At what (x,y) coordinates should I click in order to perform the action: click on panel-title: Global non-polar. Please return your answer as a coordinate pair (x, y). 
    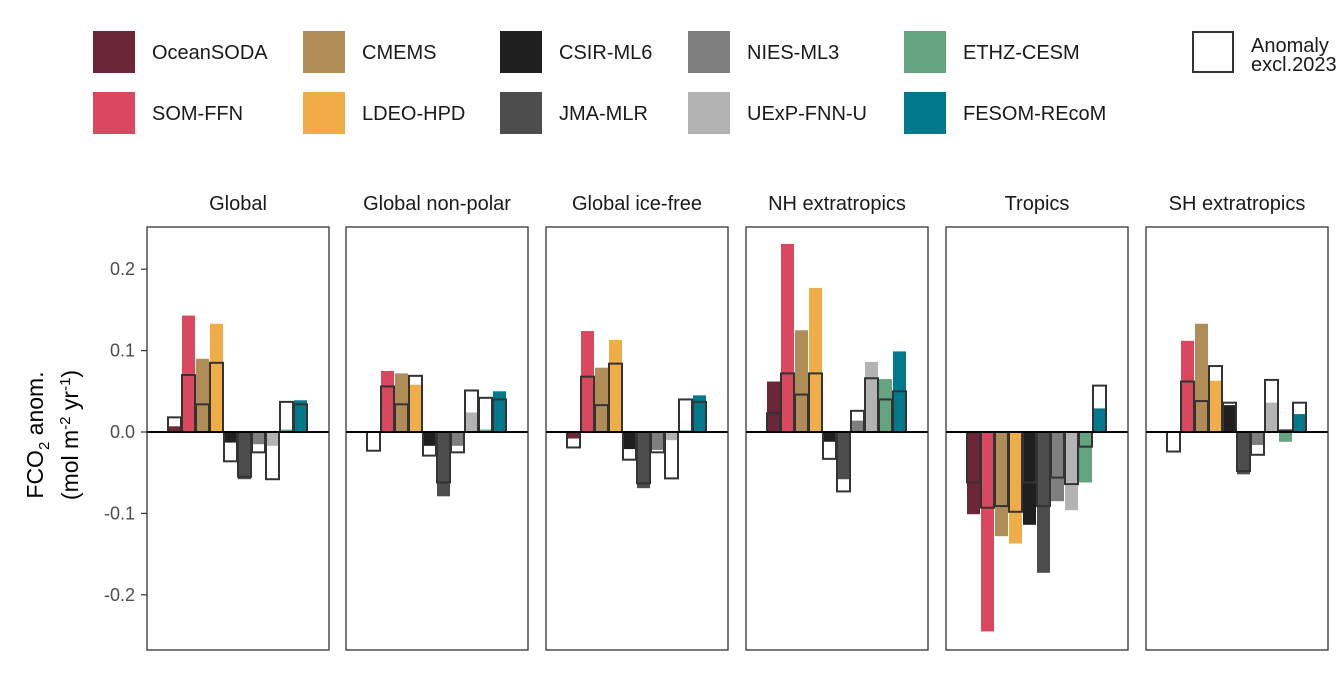
    Looking at the image, I should click on (437, 204).